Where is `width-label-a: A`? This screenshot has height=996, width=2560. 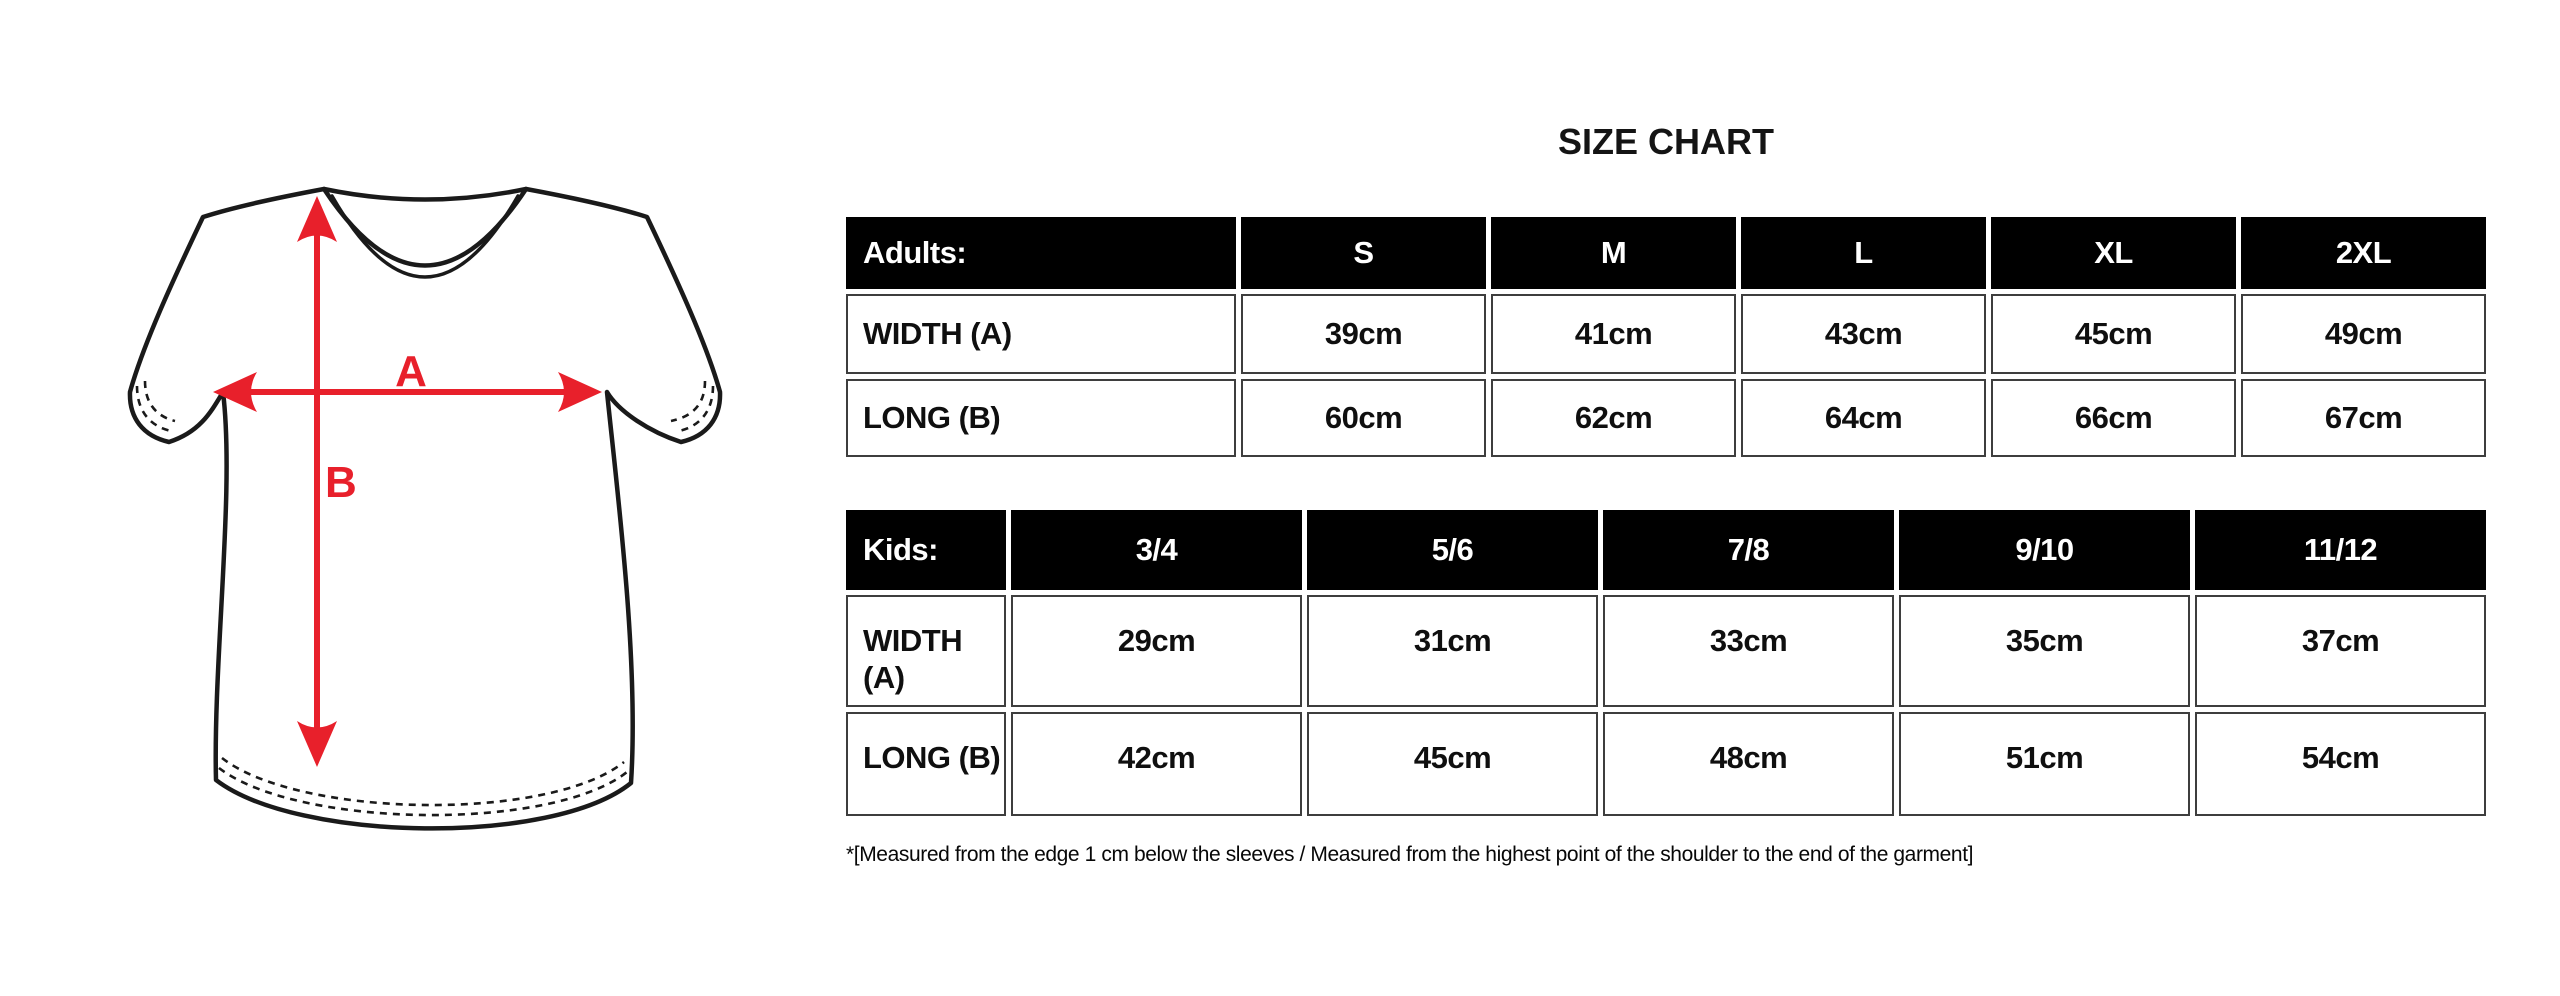
width-label-a: A is located at coordinates (411, 371).